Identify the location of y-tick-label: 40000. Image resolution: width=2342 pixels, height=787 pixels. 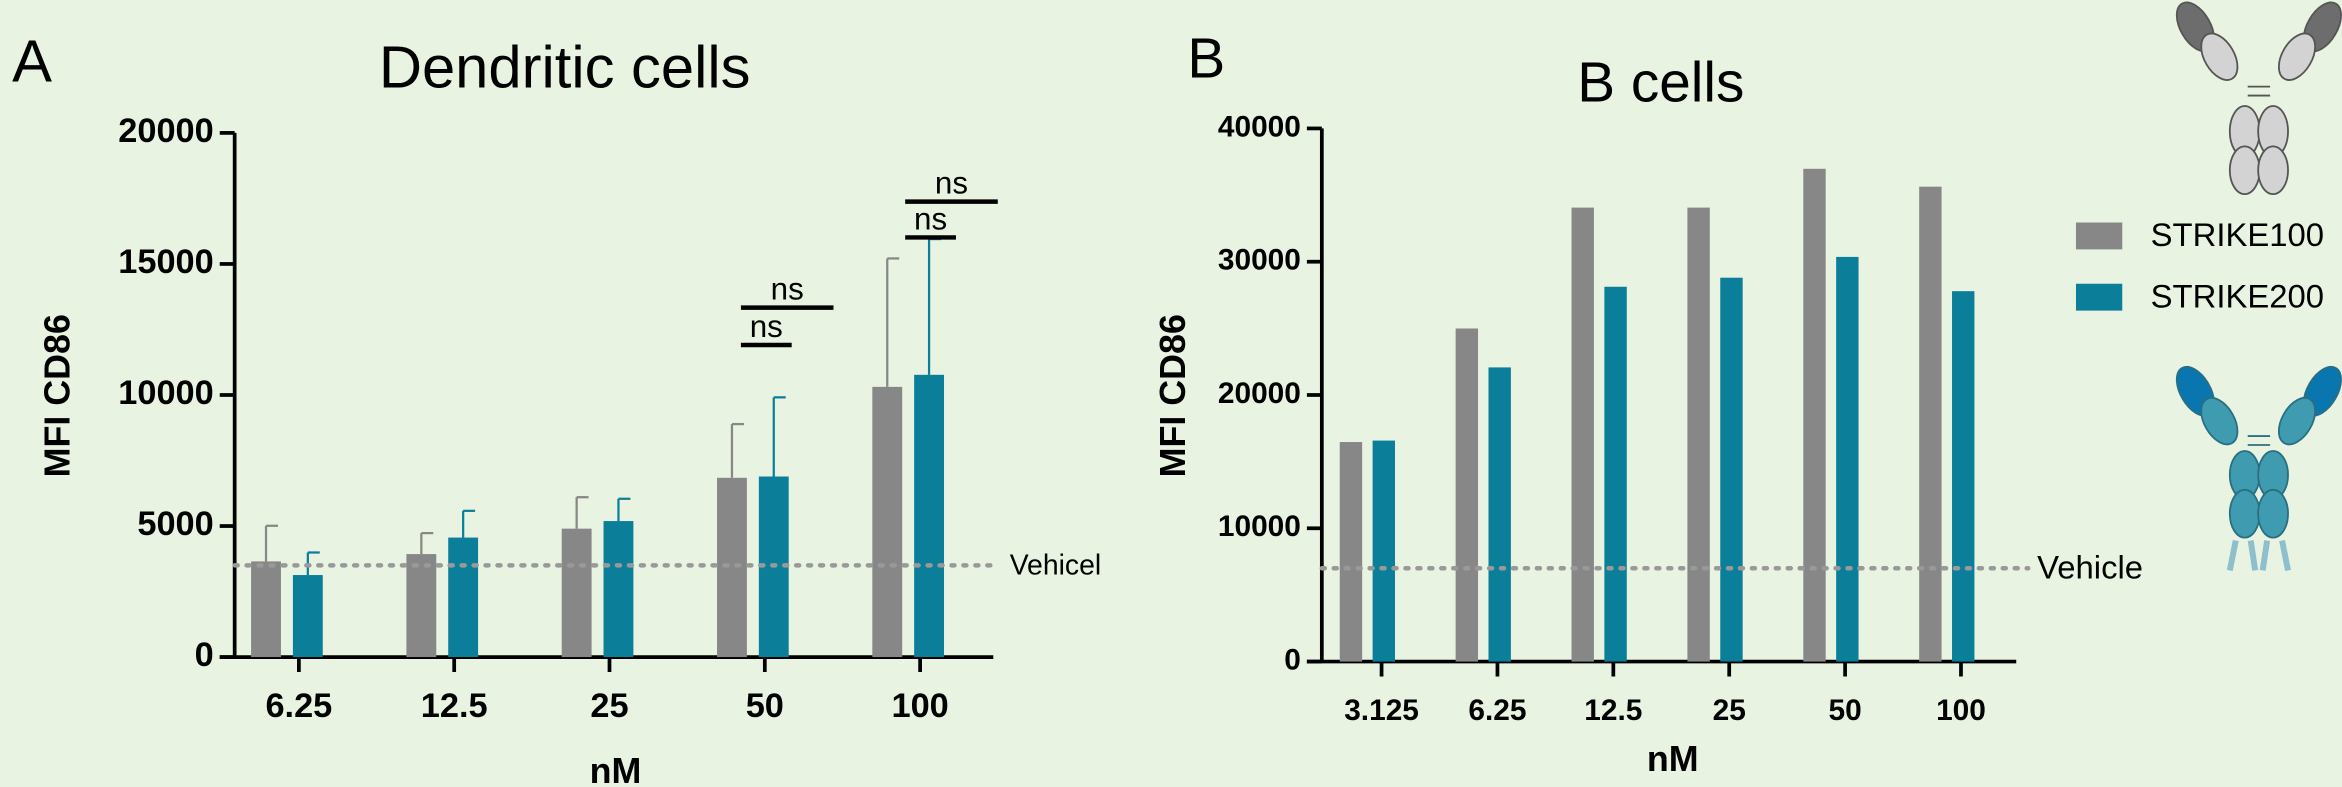
(1259, 126).